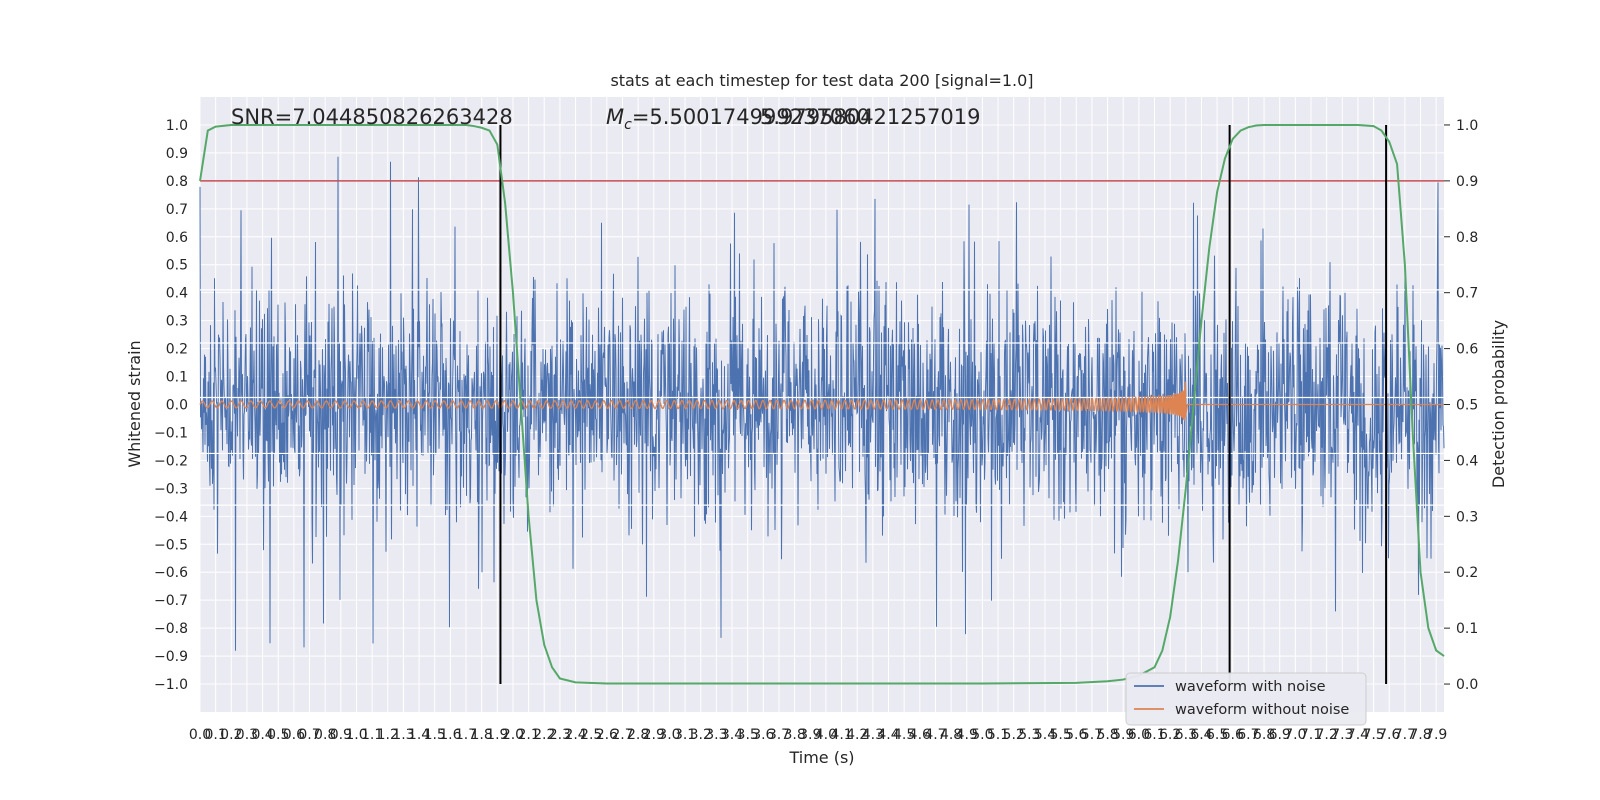 This screenshot has height=800, width=1600. What do you see at coordinates (171, 657) in the screenshot?
I see `y-tick-label-19: −0.9` at bounding box center [171, 657].